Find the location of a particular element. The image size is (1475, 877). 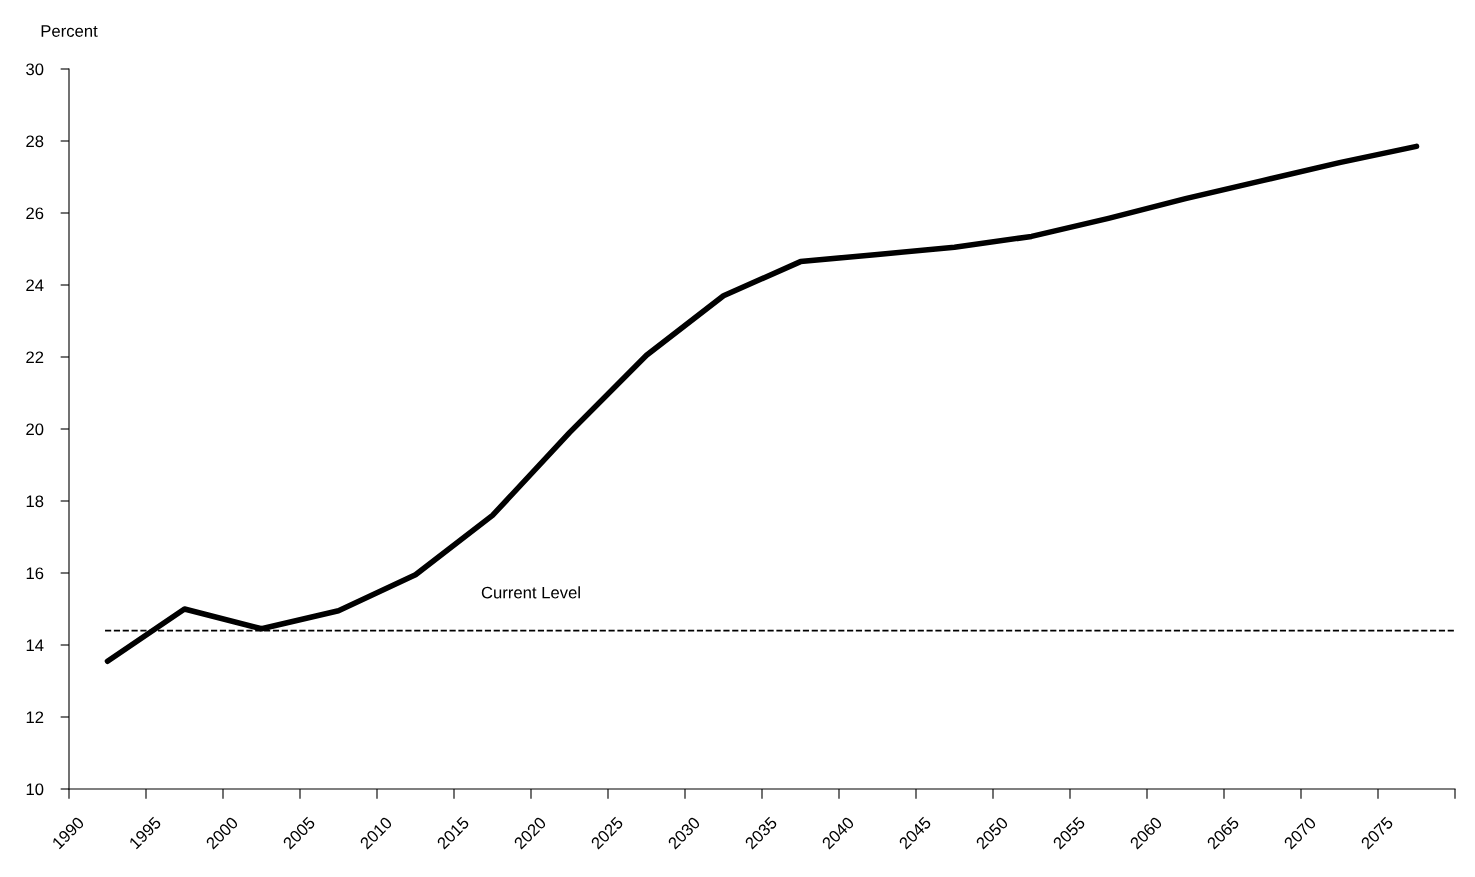

y-axis-title: Percent is located at coordinates (69, 31).